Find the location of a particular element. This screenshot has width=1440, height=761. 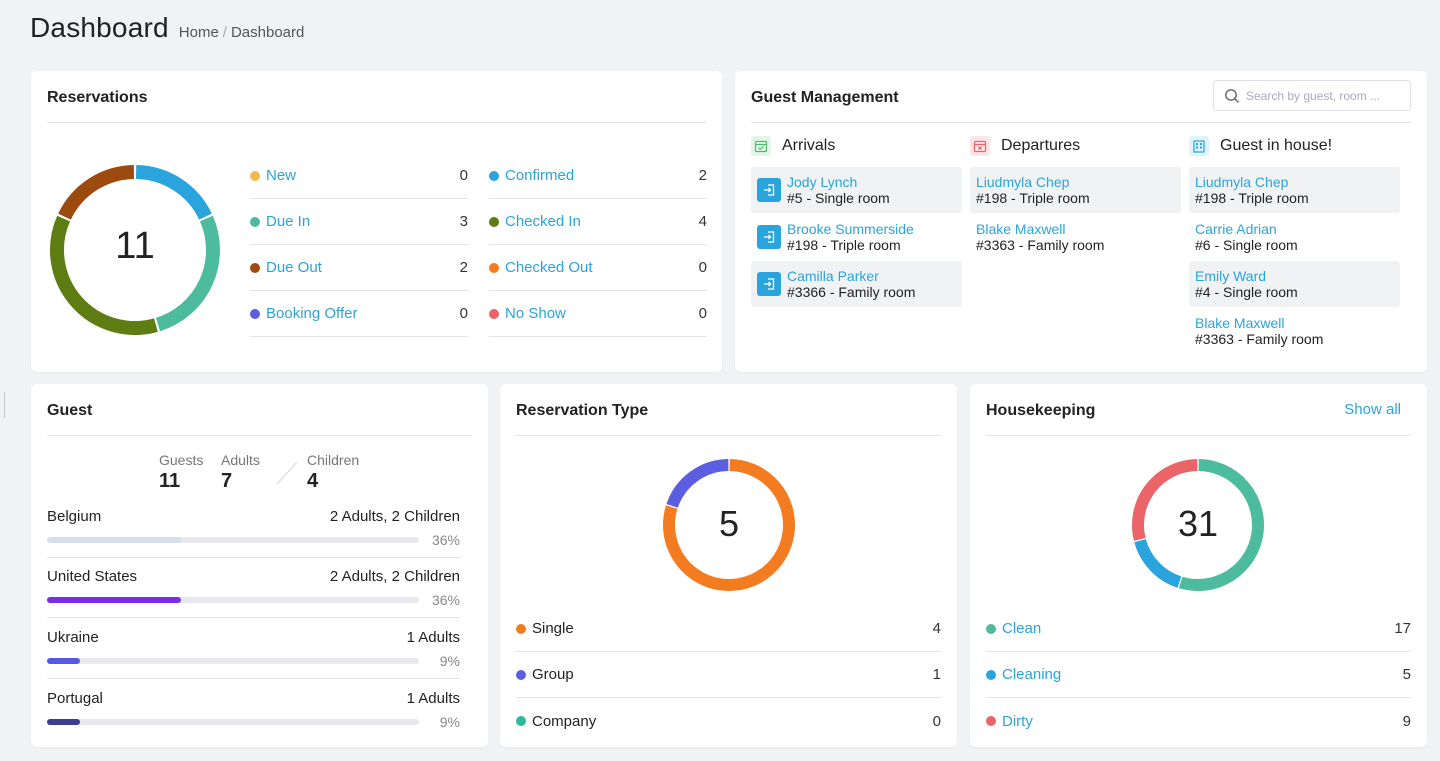

legend-label-text: Clean is located at coordinates (1022, 628).